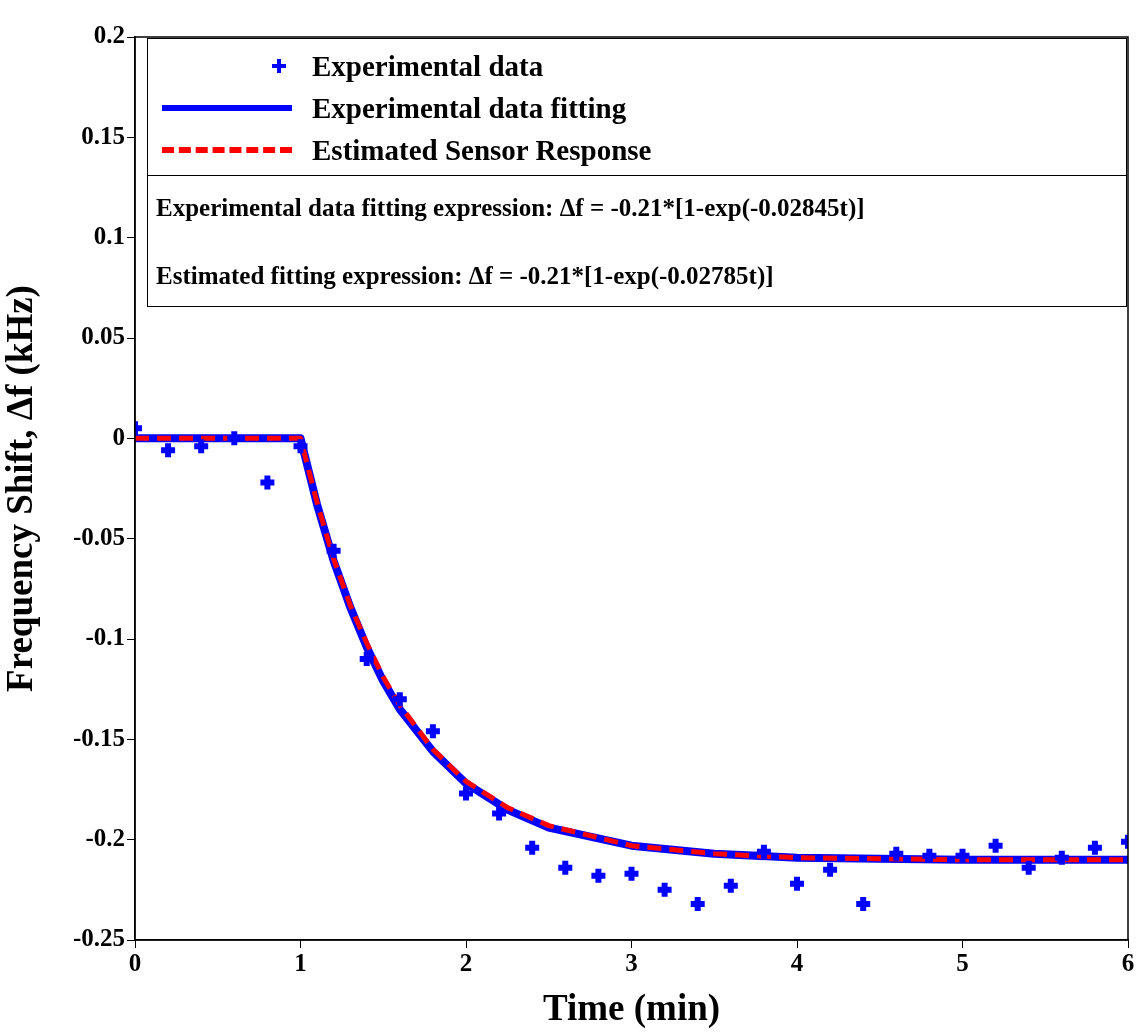 The image size is (1141, 1033). Describe the element at coordinates (469, 108) in the screenshot. I see `legend-label: Experimental data fitting` at that location.